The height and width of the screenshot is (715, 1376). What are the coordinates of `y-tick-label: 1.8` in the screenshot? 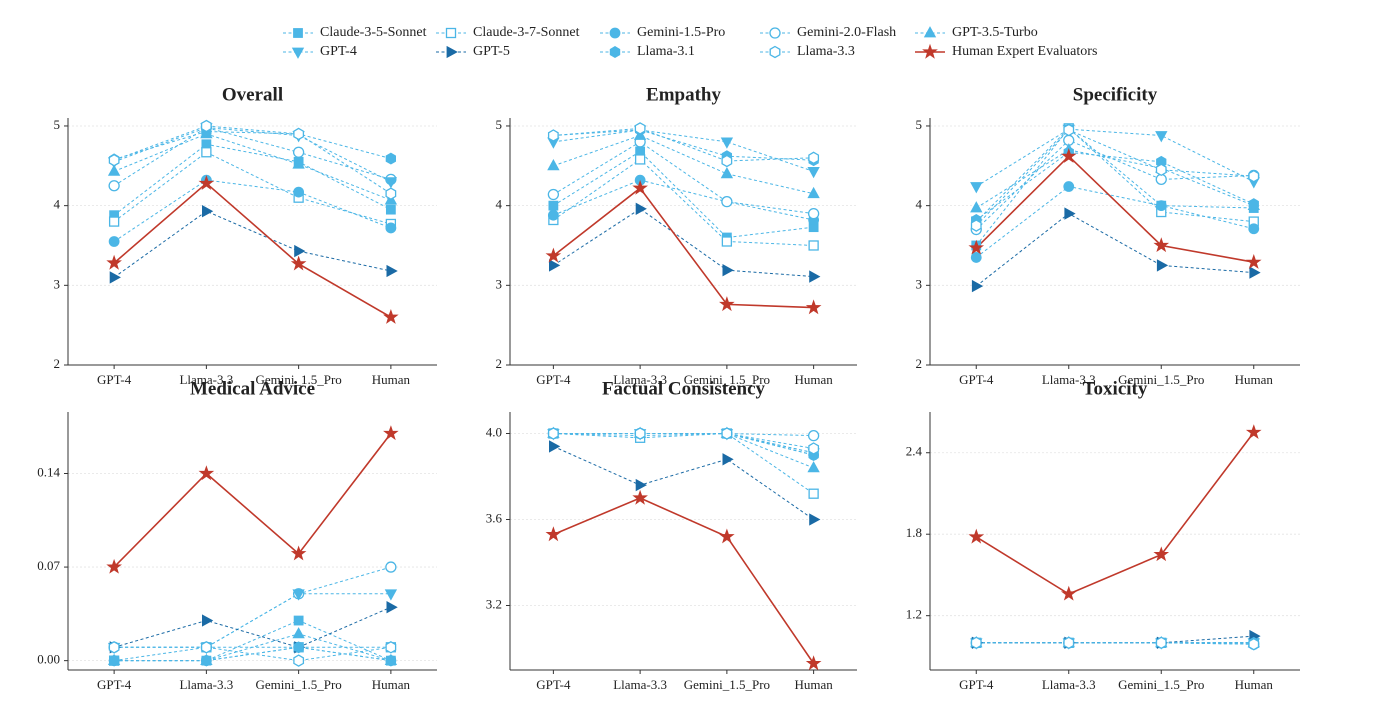 It's located at (914, 532).